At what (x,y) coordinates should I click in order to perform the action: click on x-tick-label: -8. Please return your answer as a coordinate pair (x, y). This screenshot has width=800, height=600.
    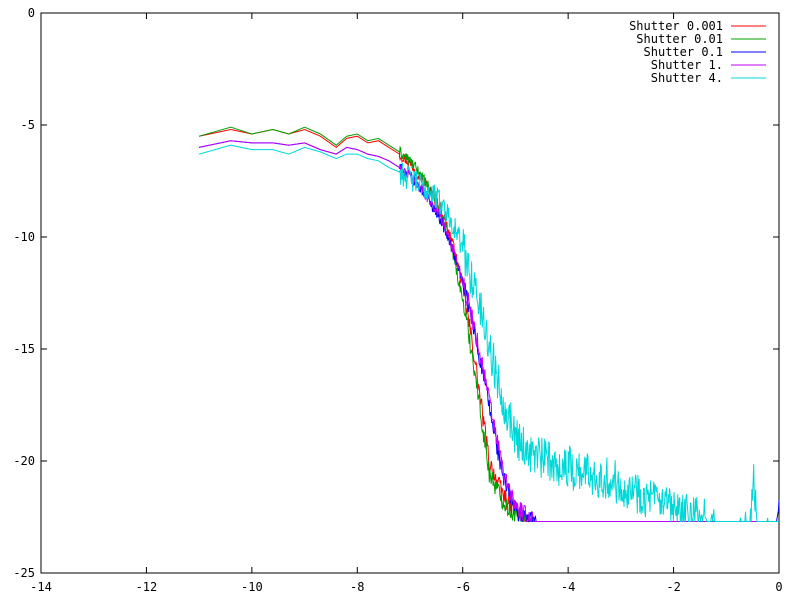
    Looking at the image, I should click on (357, 587).